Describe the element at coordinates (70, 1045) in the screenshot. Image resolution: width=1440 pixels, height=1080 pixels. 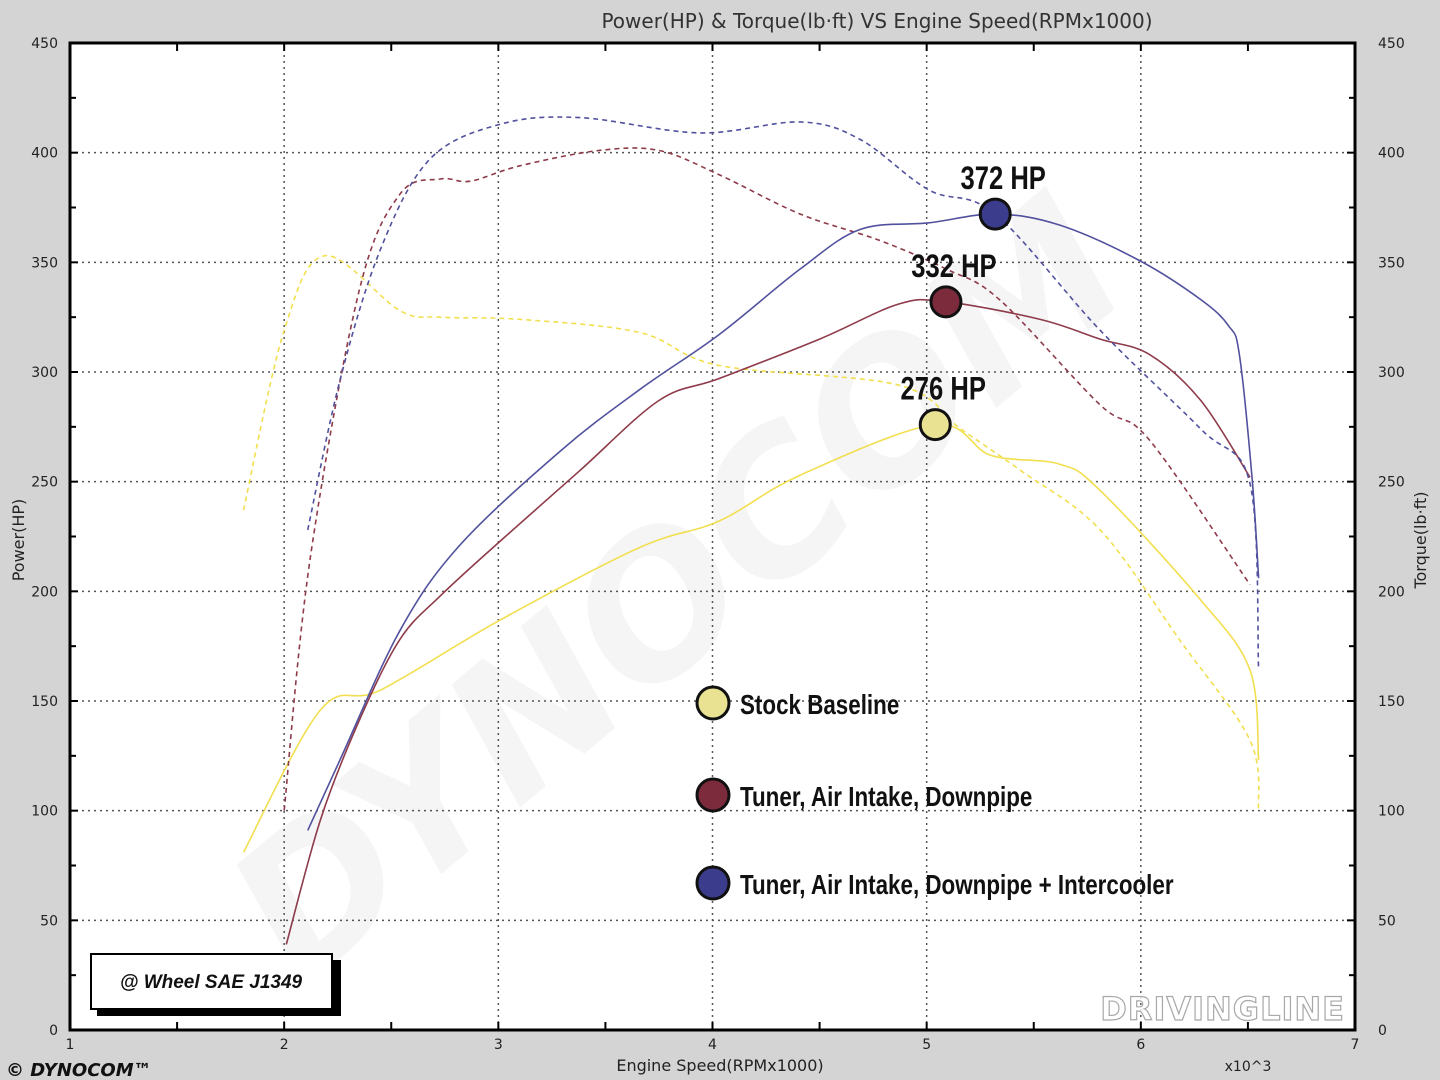
I see `x-tick-label: 1` at that location.